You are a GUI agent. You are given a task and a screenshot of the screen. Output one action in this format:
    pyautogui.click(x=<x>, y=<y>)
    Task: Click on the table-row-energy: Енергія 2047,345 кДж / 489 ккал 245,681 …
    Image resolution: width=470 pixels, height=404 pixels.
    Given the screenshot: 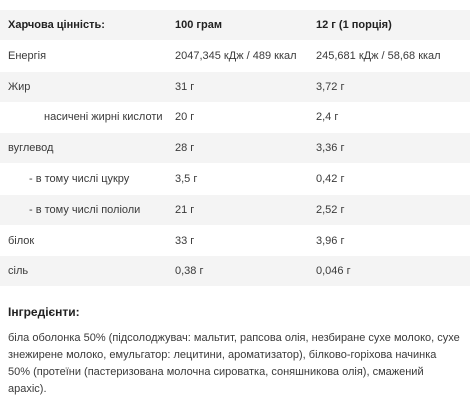 What is the action you would take?
    pyautogui.click(x=235, y=56)
    